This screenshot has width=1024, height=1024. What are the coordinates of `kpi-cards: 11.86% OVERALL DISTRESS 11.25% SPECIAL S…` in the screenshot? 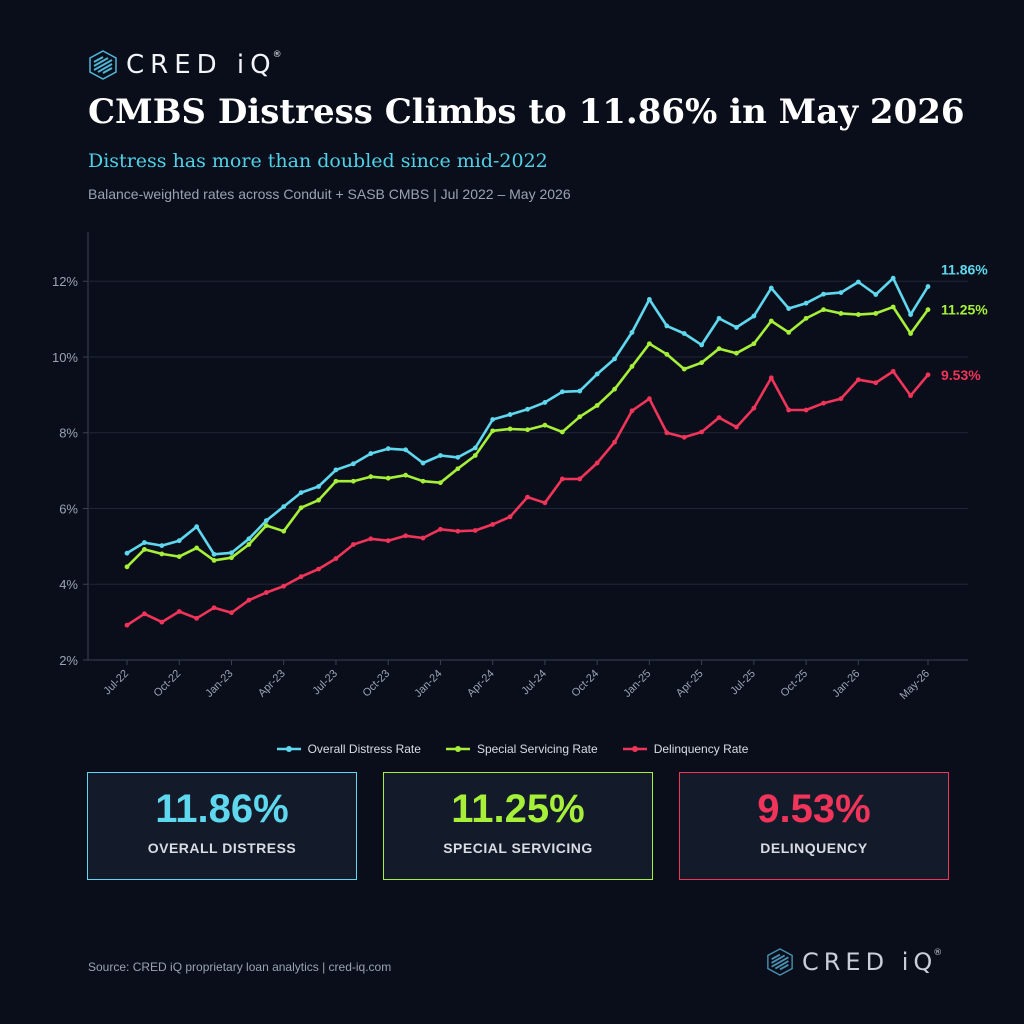 It's located at (518, 826).